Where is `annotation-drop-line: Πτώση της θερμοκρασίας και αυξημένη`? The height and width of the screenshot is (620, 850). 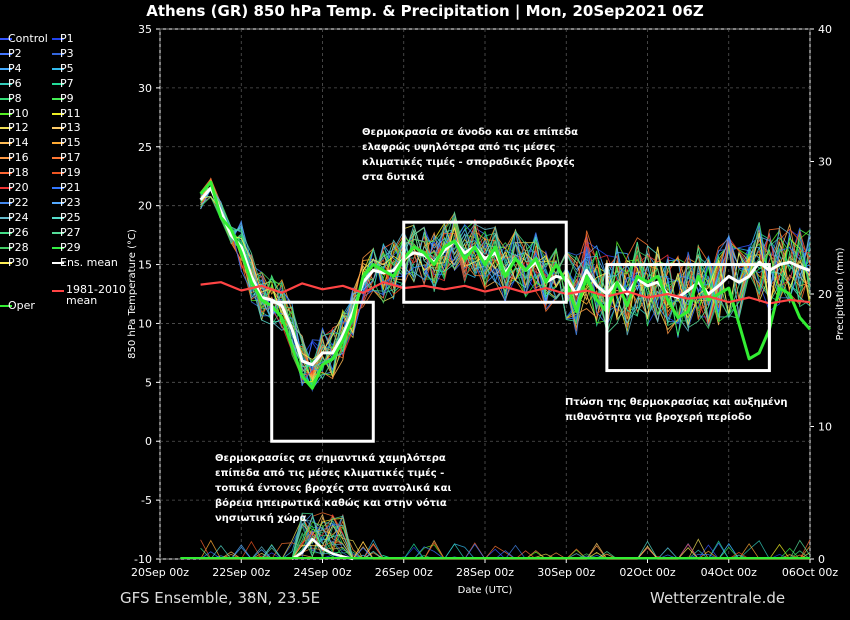 annotation-drop-line: Πτώση της θερμοκρασίας και αυξημένη is located at coordinates (676, 402).